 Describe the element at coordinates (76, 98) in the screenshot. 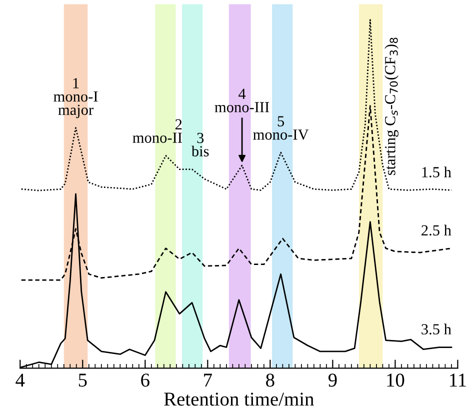

I see `annotation: 1 mono-I major` at that location.